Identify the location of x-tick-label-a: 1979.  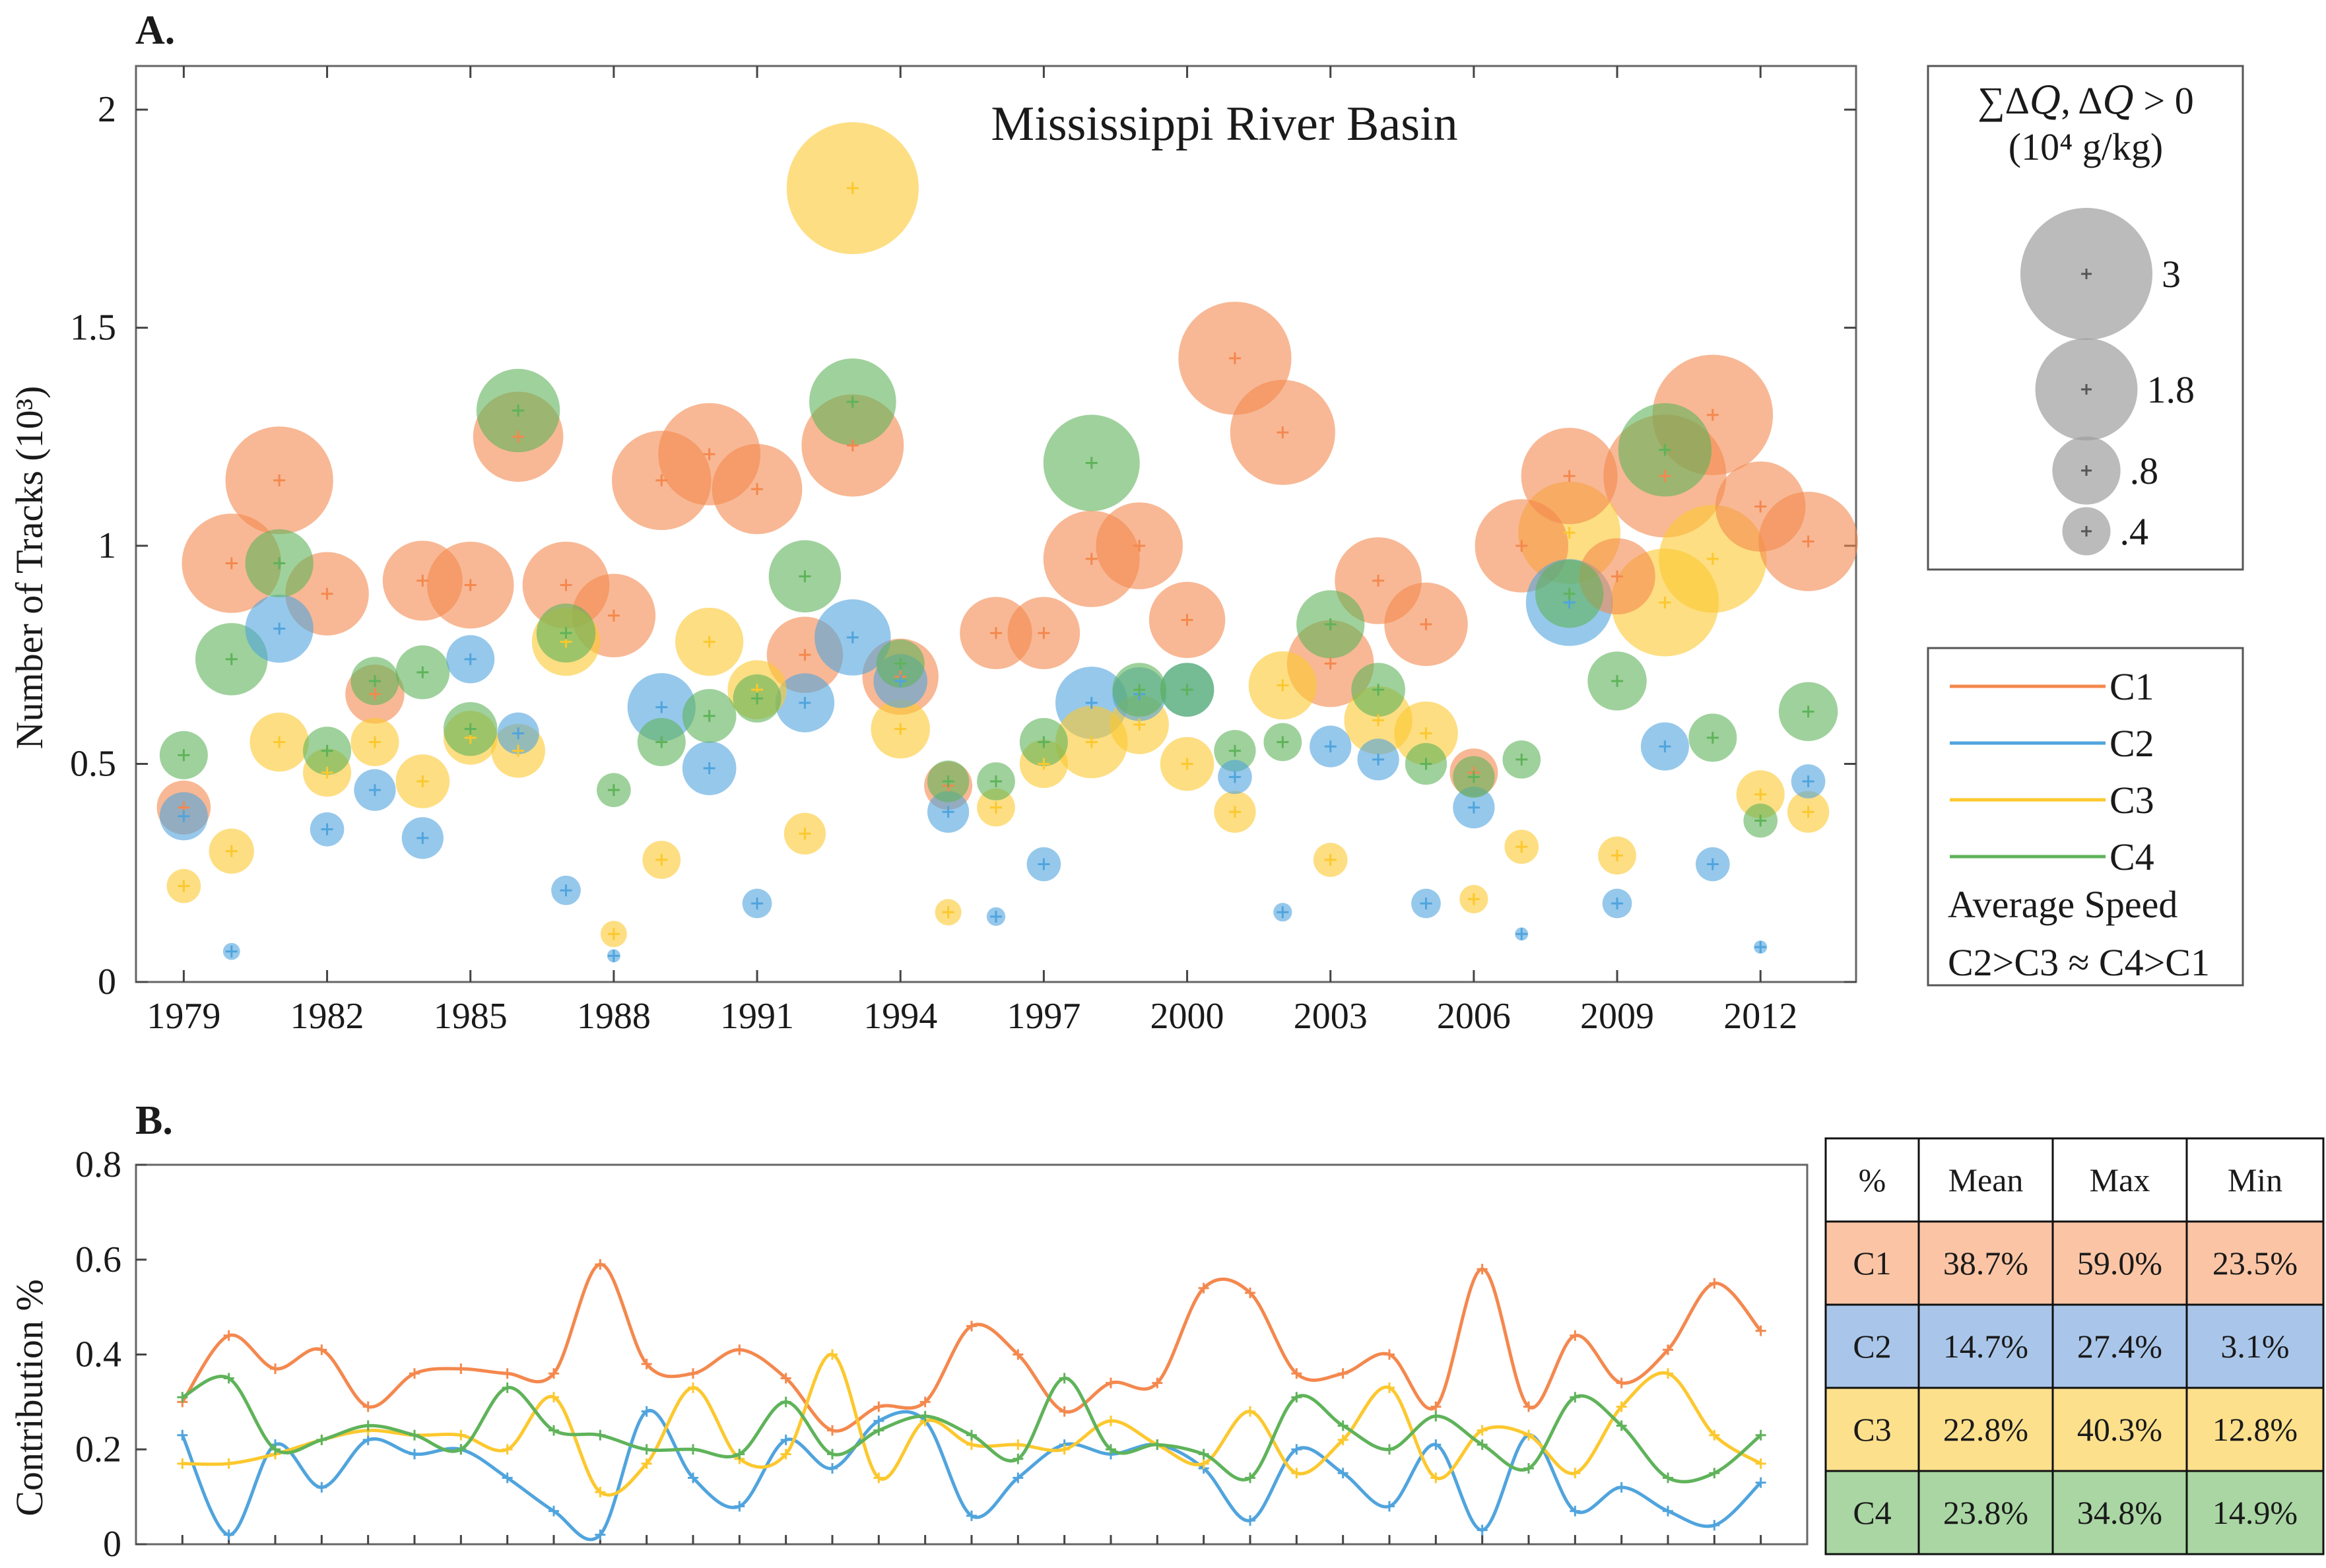
(183, 1017).